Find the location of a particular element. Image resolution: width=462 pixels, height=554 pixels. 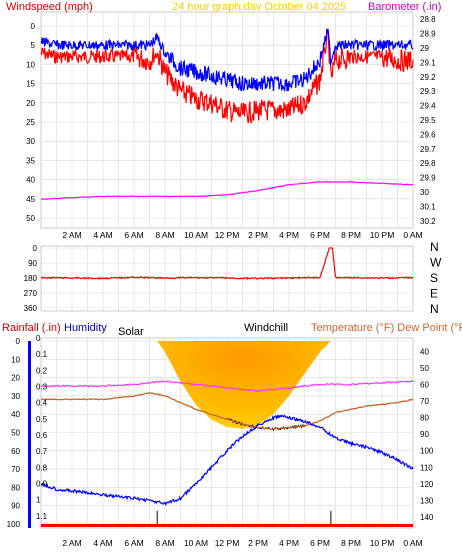

humidity-y-tick-label: 70 is located at coordinates (15, 469).